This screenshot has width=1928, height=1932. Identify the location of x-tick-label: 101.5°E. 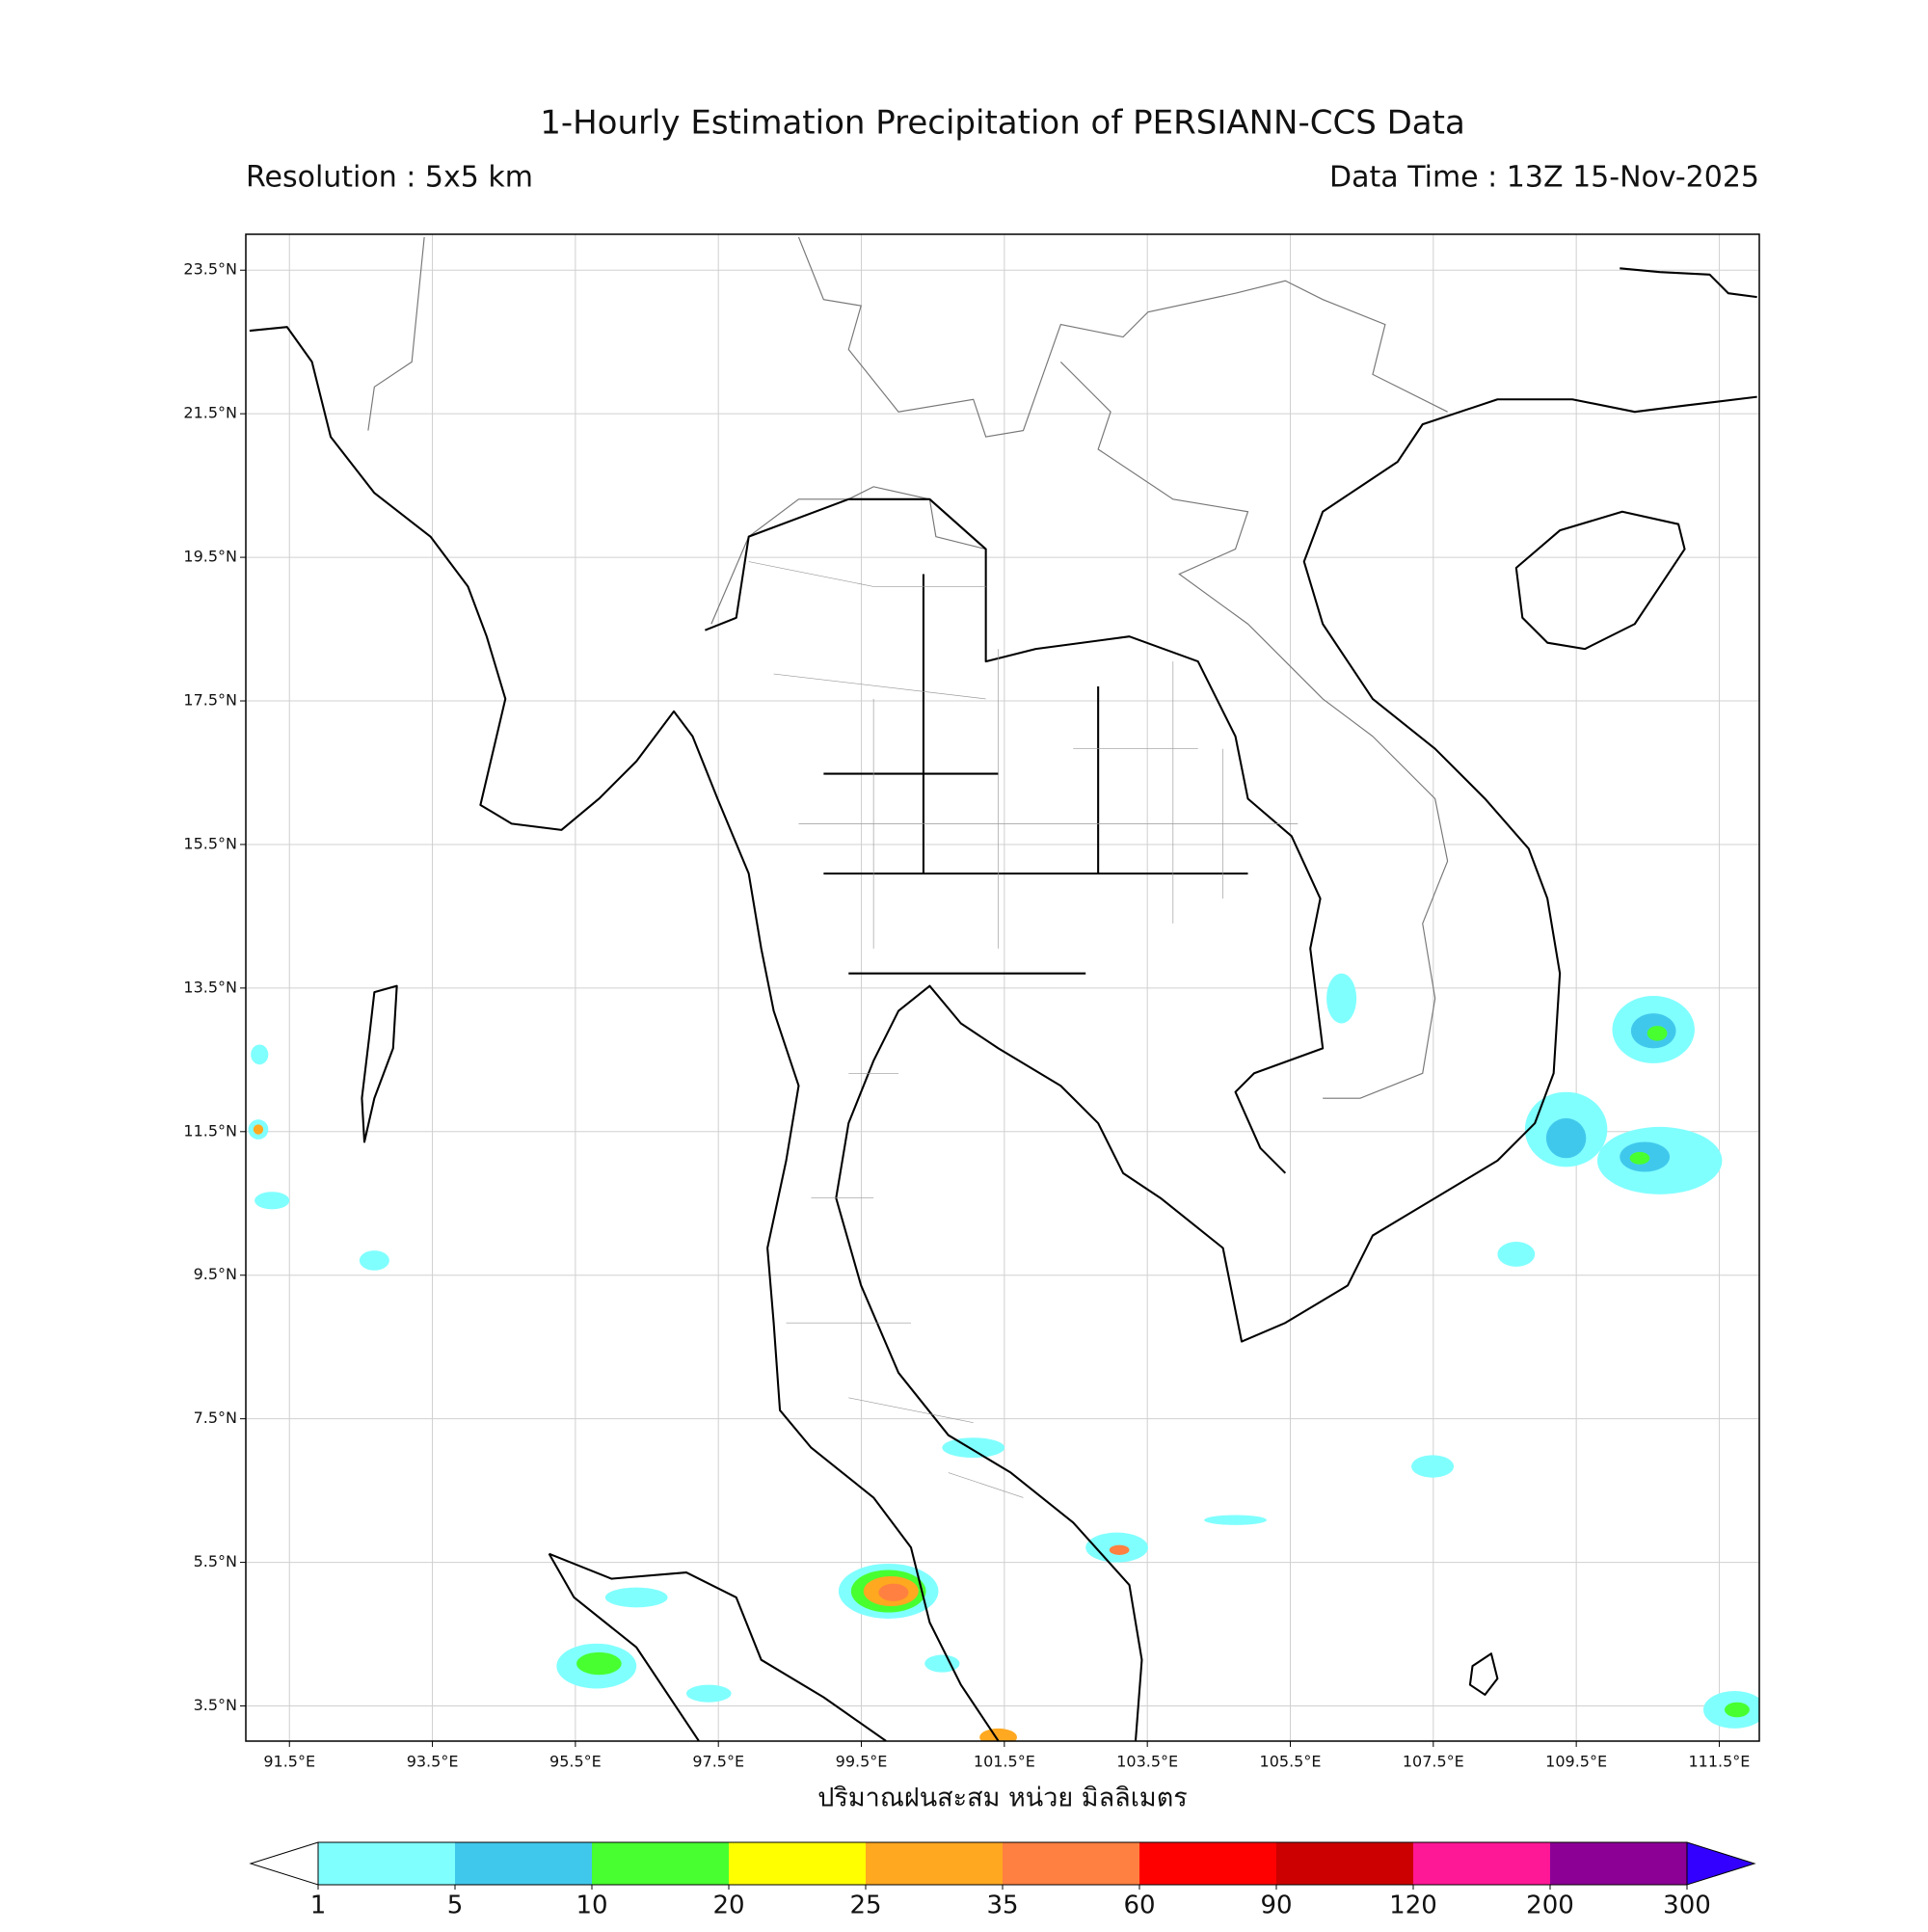
(1005, 1762).